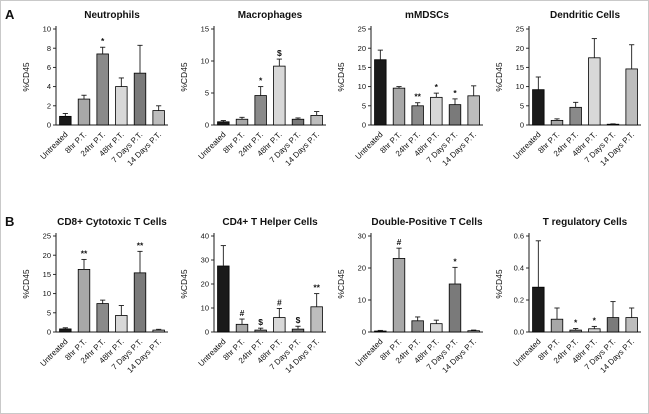 The height and width of the screenshot is (414, 649). Describe the element at coordinates (49, 105) in the screenshot. I see `y-tick-label: 2` at that location.